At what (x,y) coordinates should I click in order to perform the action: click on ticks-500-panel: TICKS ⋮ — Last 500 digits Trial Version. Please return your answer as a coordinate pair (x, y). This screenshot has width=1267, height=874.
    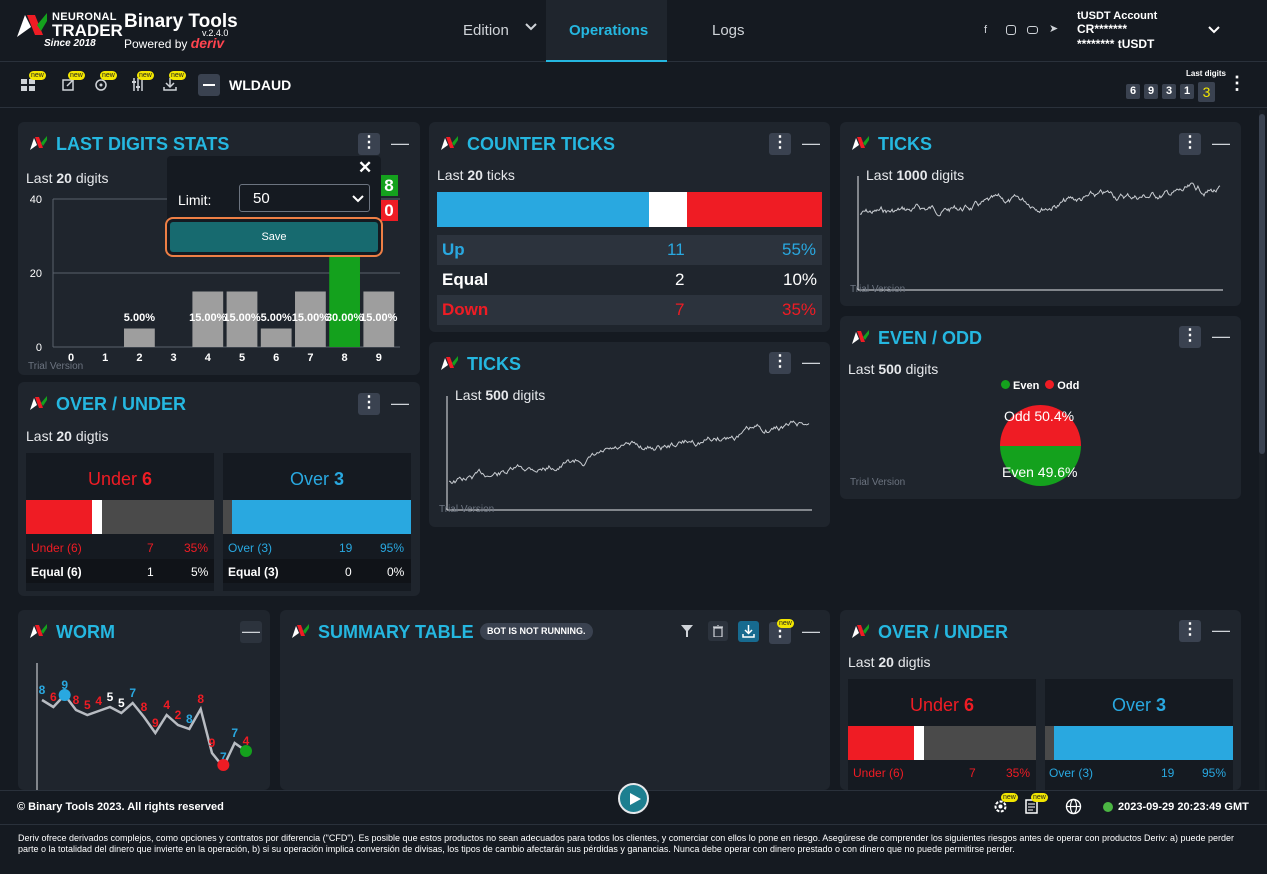
    Looking at the image, I should click on (629, 434).